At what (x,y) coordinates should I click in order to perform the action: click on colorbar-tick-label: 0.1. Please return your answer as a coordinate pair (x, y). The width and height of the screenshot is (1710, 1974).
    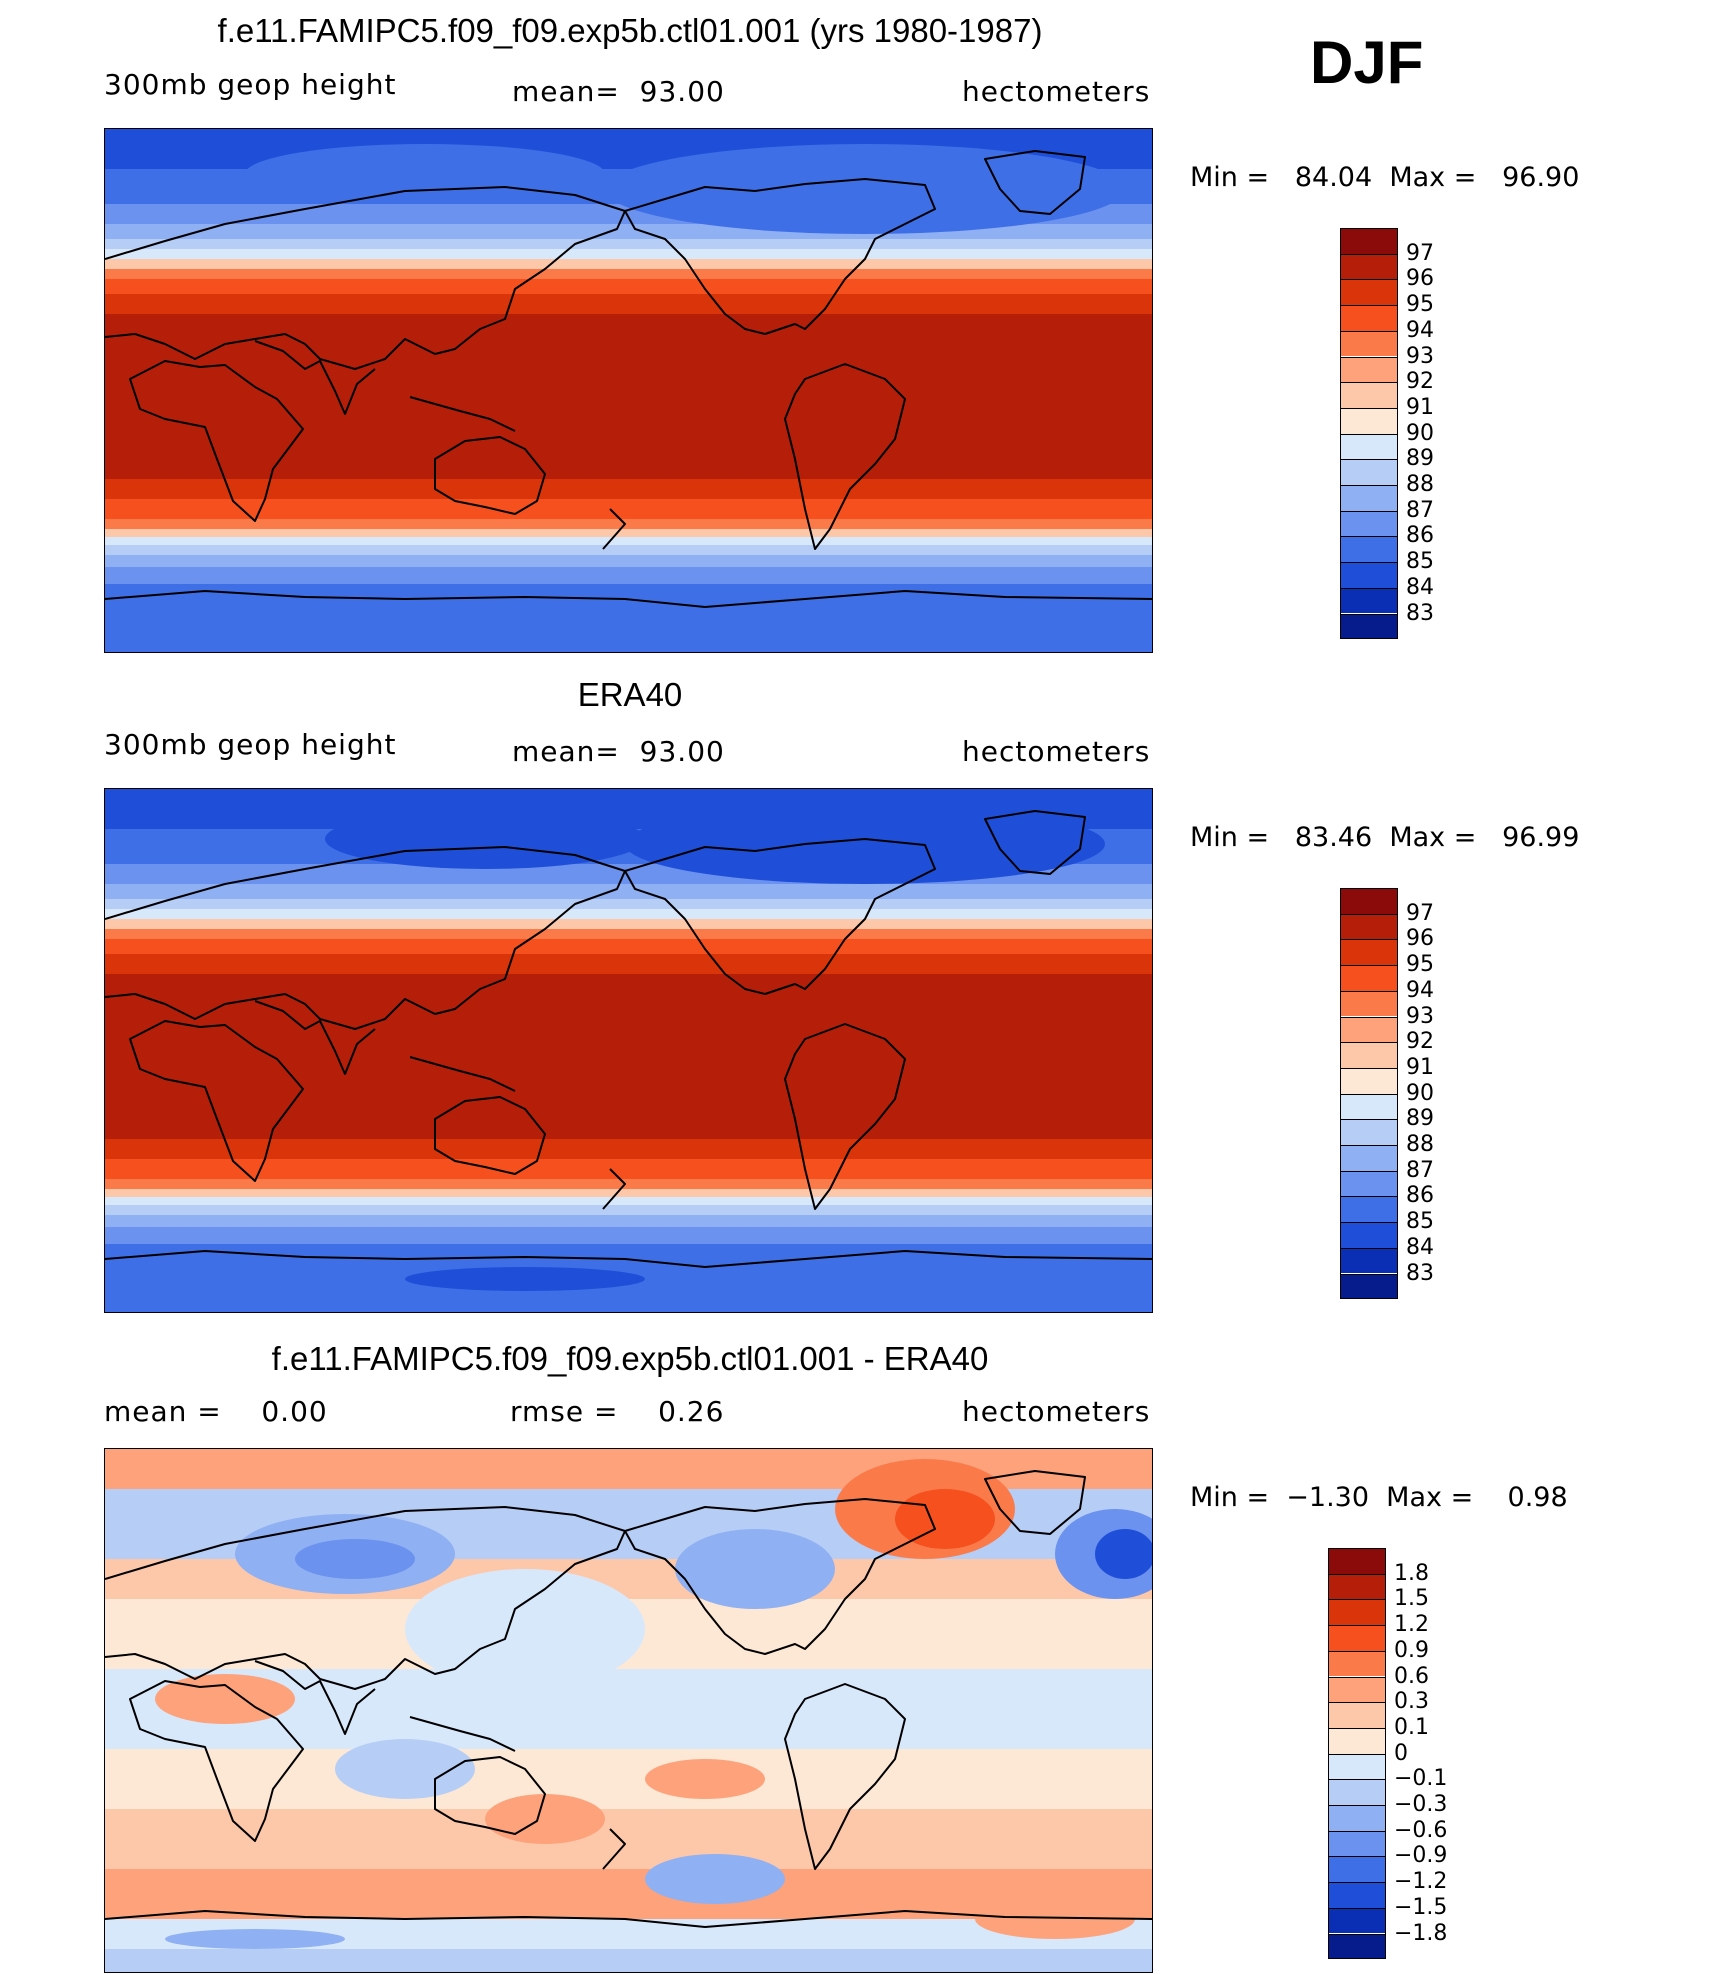
    Looking at the image, I should click on (1411, 1727).